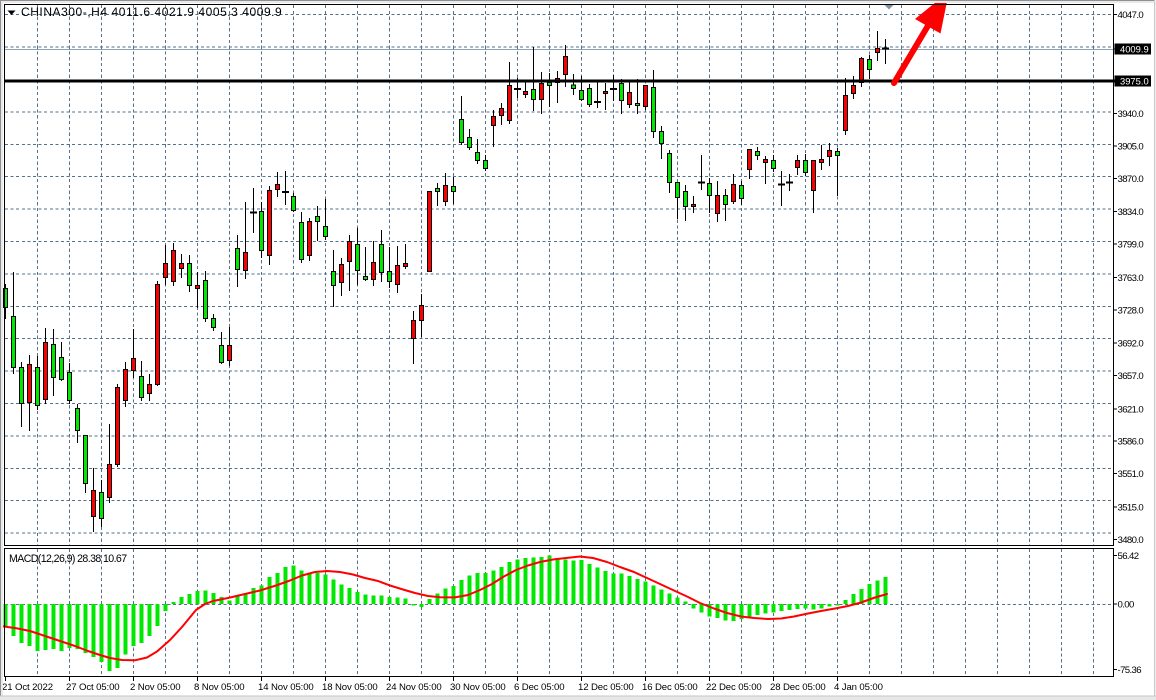  Describe the element at coordinates (68, 559) in the screenshot. I see `svg-text: MACD(12,26,9) 28.38 10.67` at that location.